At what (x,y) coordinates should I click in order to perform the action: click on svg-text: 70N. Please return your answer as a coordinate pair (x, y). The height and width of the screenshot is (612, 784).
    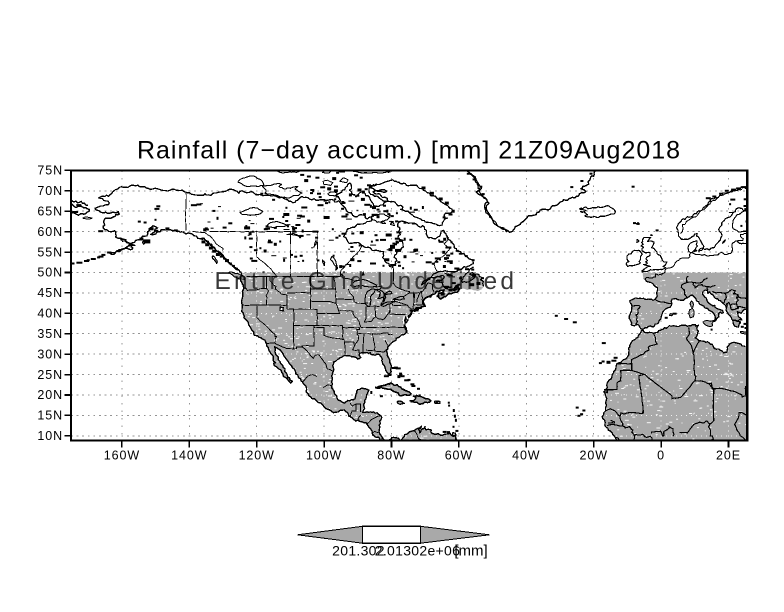
    Looking at the image, I should click on (50, 191).